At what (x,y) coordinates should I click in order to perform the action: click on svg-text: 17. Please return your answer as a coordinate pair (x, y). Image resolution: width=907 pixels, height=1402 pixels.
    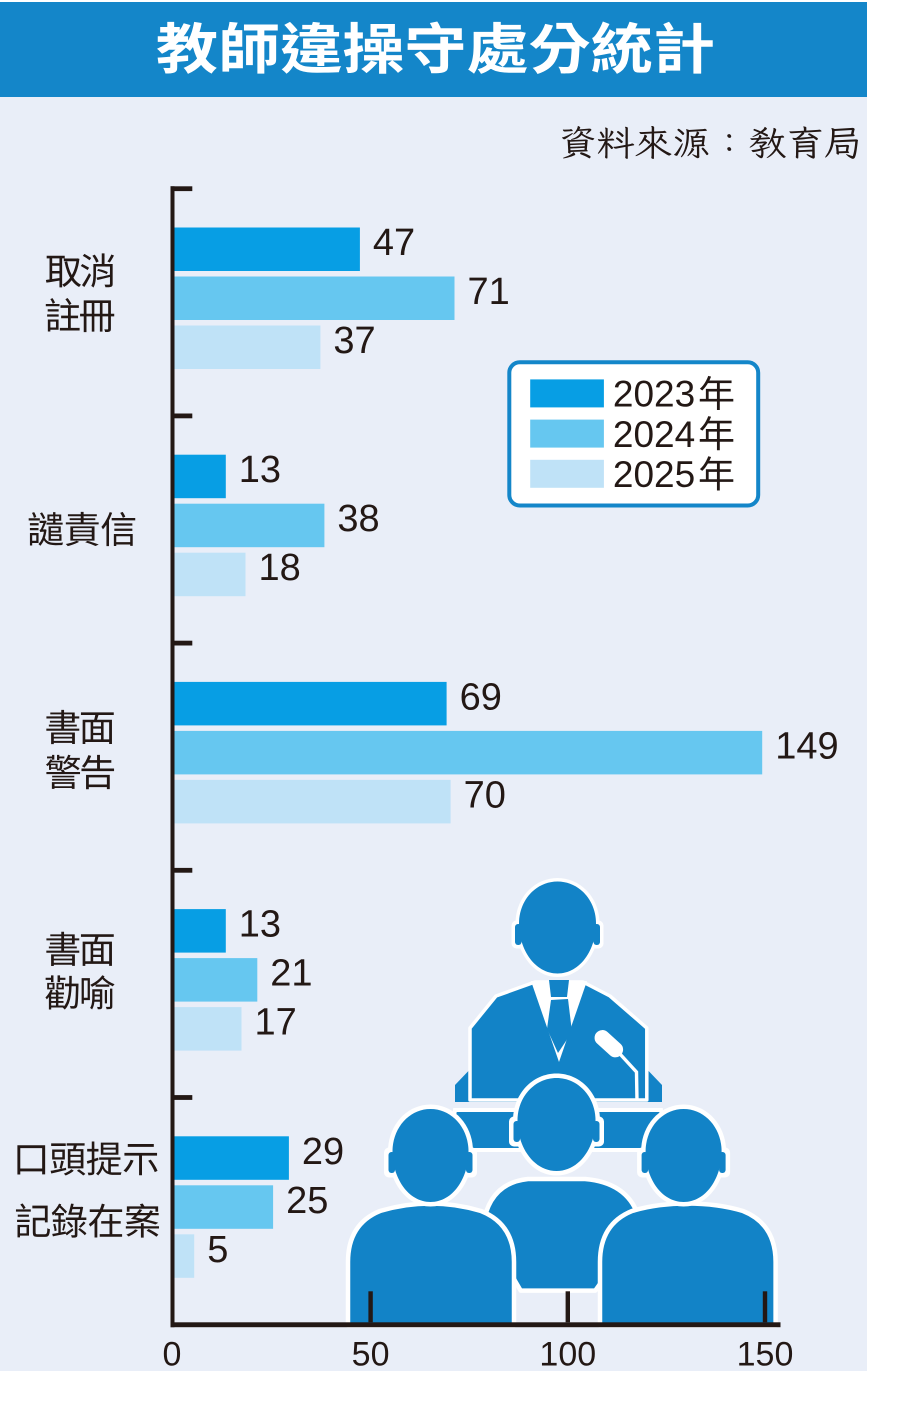
    Looking at the image, I should click on (276, 1023).